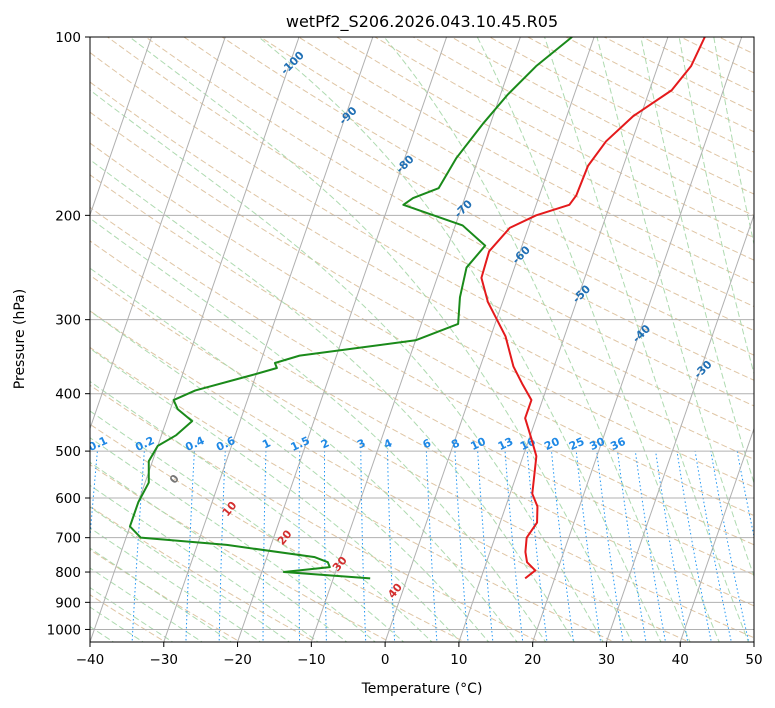 Image resolution: width=775 pixels, height=708 pixels. What do you see at coordinates (68, 321) in the screenshot?
I see `y-tick-label: 300` at bounding box center [68, 321].